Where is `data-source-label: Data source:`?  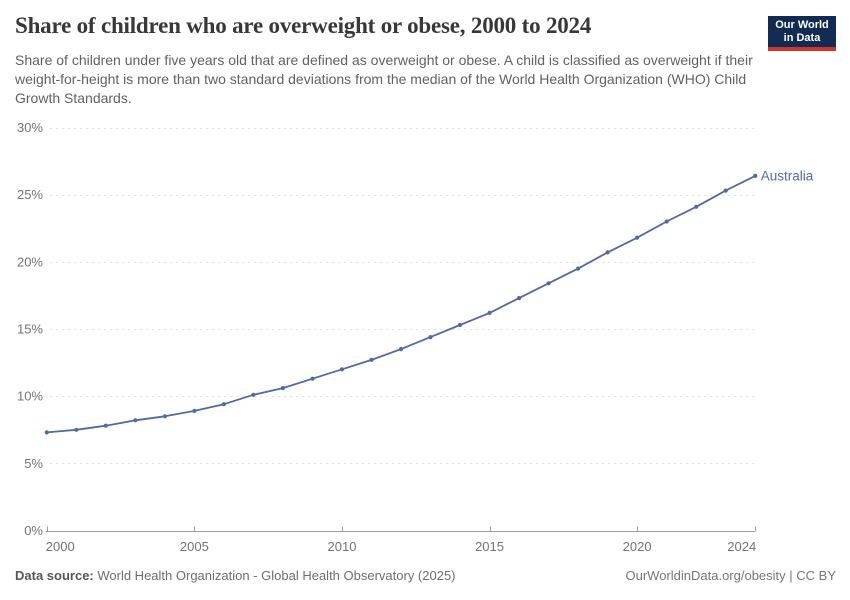
data-source-label: Data source: is located at coordinates (54, 575).